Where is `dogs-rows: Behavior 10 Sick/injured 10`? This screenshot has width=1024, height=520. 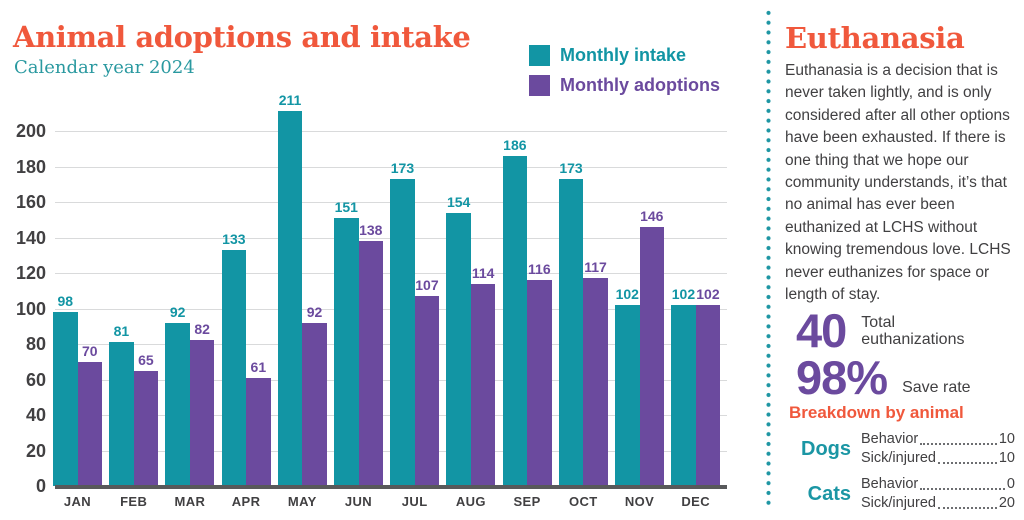 dogs-rows: Behavior 10 Sick/injured 10 is located at coordinates (938, 449).